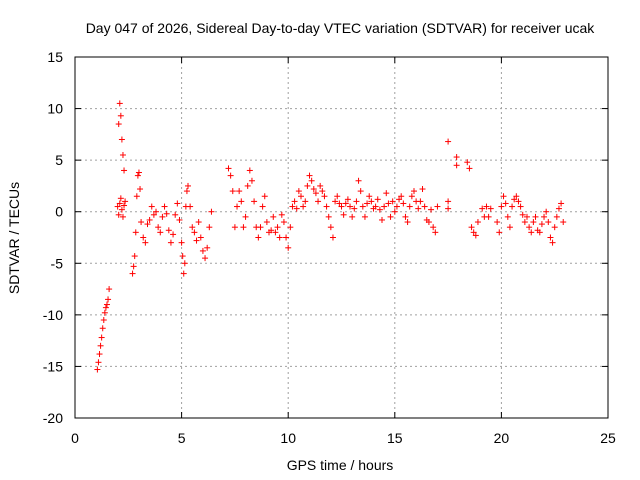 The height and width of the screenshot is (480, 640). What do you see at coordinates (55, 109) in the screenshot?
I see `y-tick-label: 10` at bounding box center [55, 109].